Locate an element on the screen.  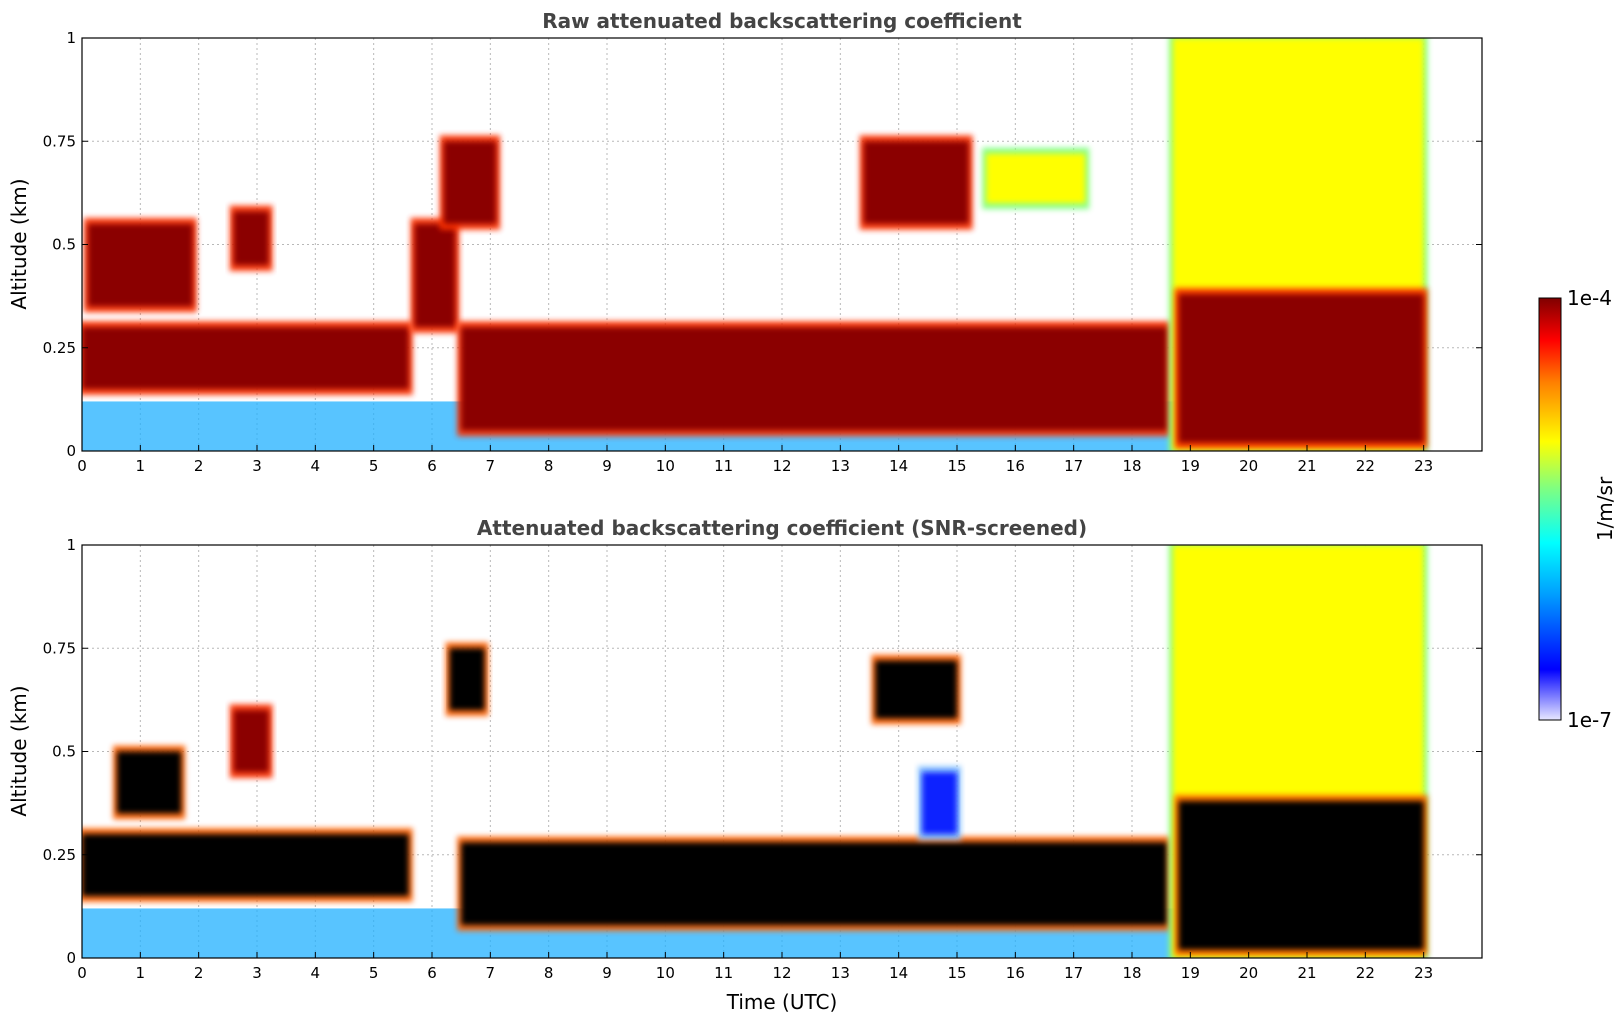
colorbar-label: 1/m/sr is located at coordinates (1605, 508).